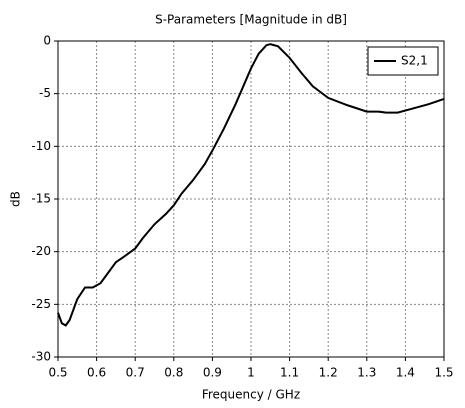 This screenshot has height=408, width=465. I want to click on y-tick-label: -5, so click(45, 93).